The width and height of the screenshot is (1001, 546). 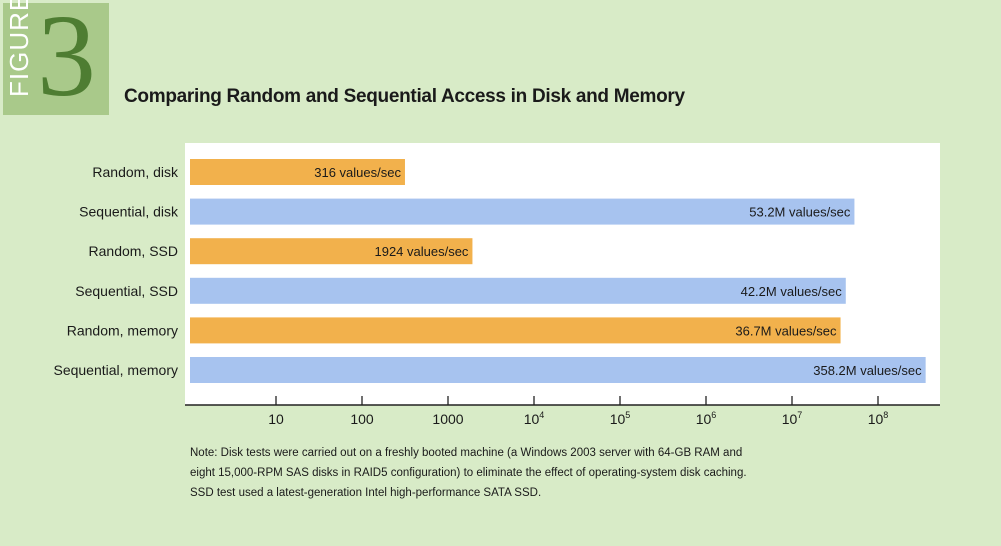 I want to click on value-label: 358.2M values/sec, so click(x=867, y=370).